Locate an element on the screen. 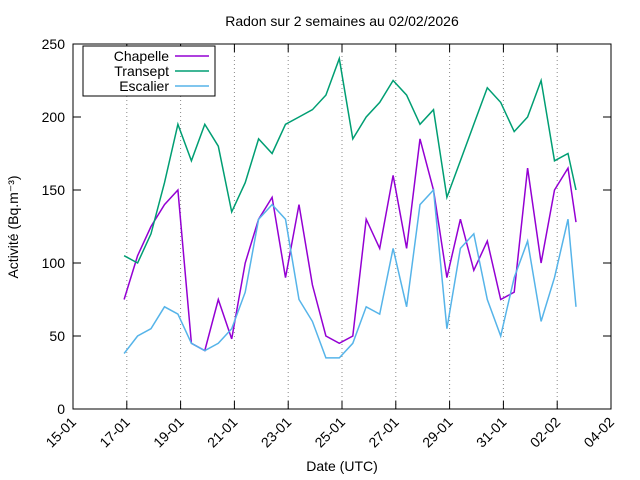 This screenshot has width=640, height=480. x-tick-label: 02-02 is located at coordinates (545, 432).